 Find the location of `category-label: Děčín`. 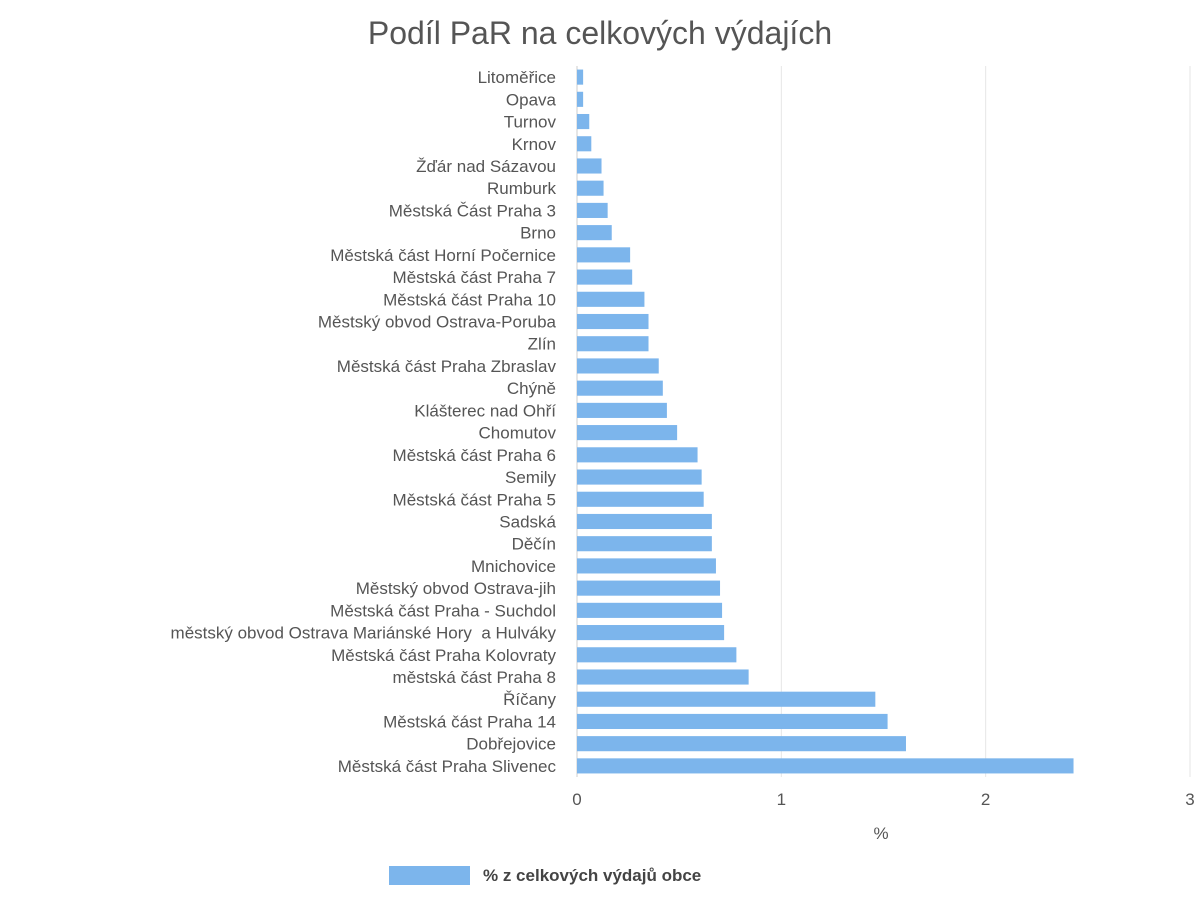

category-label: Děčín is located at coordinates (534, 544).